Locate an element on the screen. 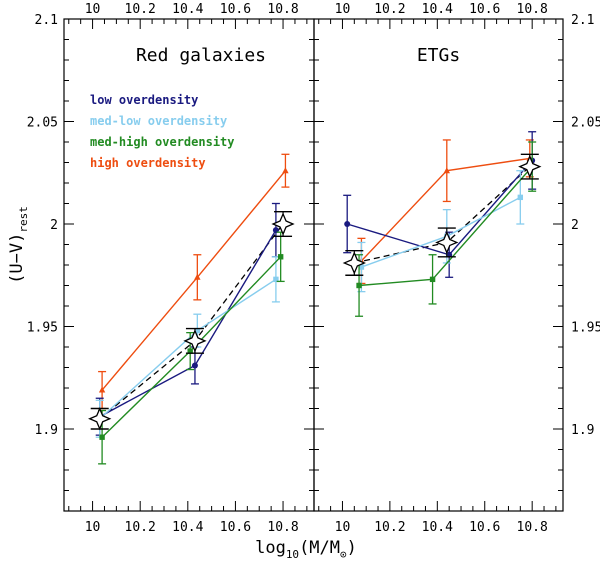 The height and width of the screenshot is (565, 600). y-tick-label-right: 1.9 is located at coordinates (582, 430).